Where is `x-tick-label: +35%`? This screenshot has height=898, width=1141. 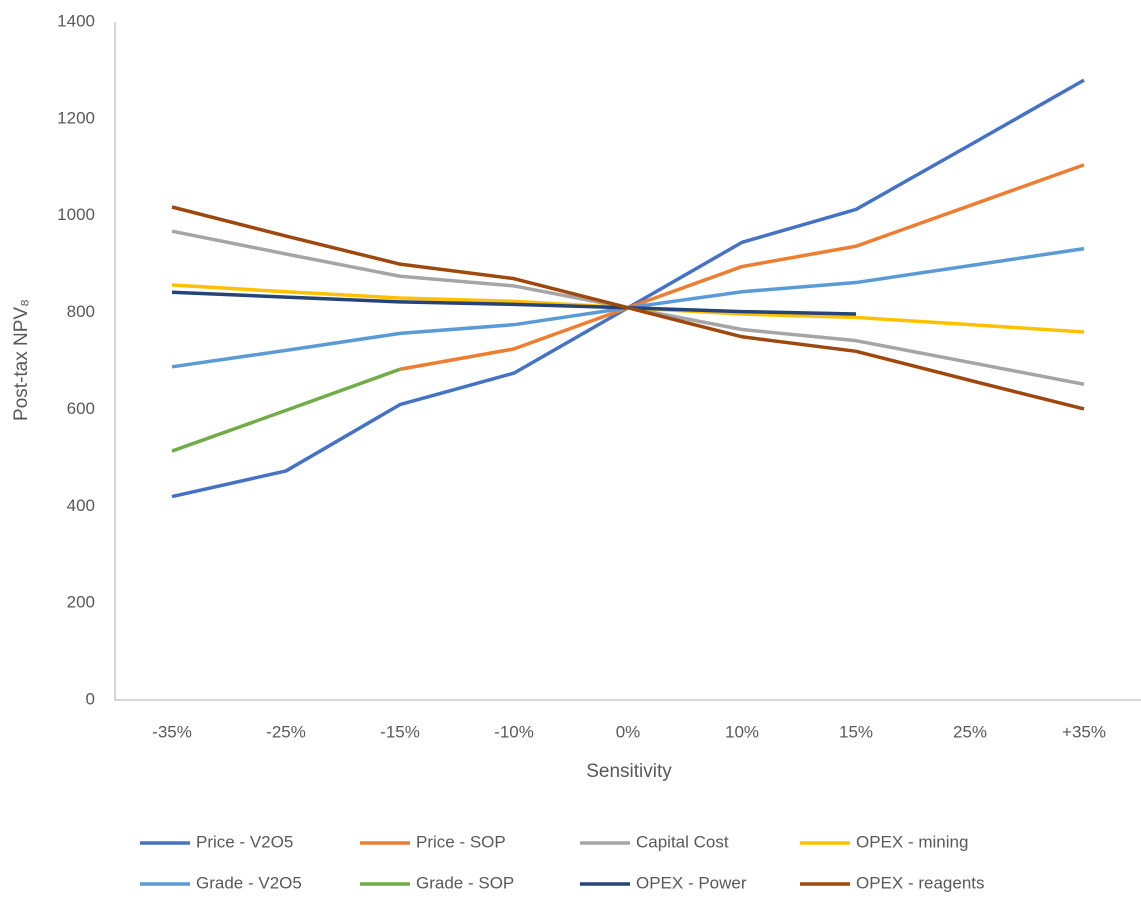
x-tick-label: +35% is located at coordinates (1084, 731).